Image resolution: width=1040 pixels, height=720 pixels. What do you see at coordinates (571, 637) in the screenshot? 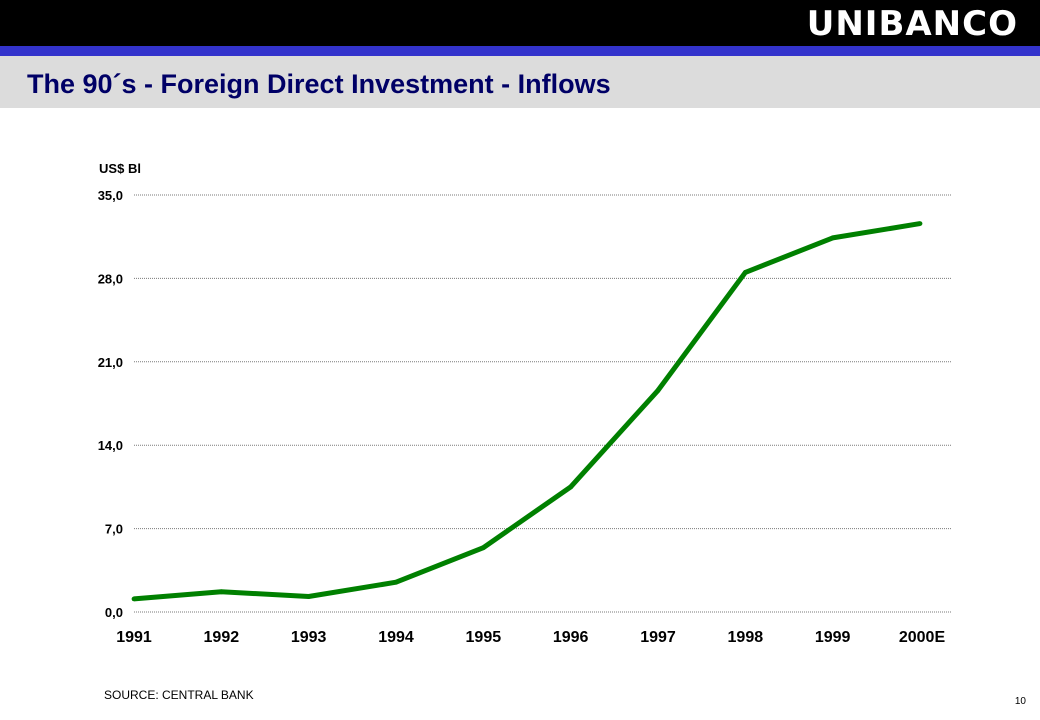
I see `x-tick-label: 1996` at bounding box center [571, 637].